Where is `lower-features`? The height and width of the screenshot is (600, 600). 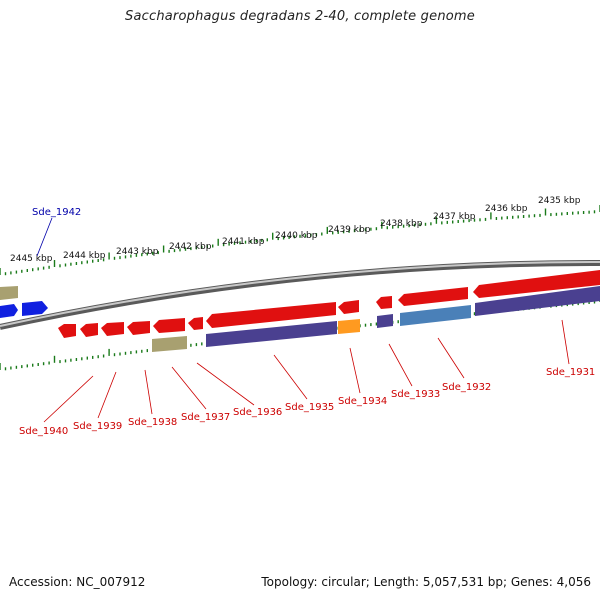 lower-features is located at coordinates (376, 319).